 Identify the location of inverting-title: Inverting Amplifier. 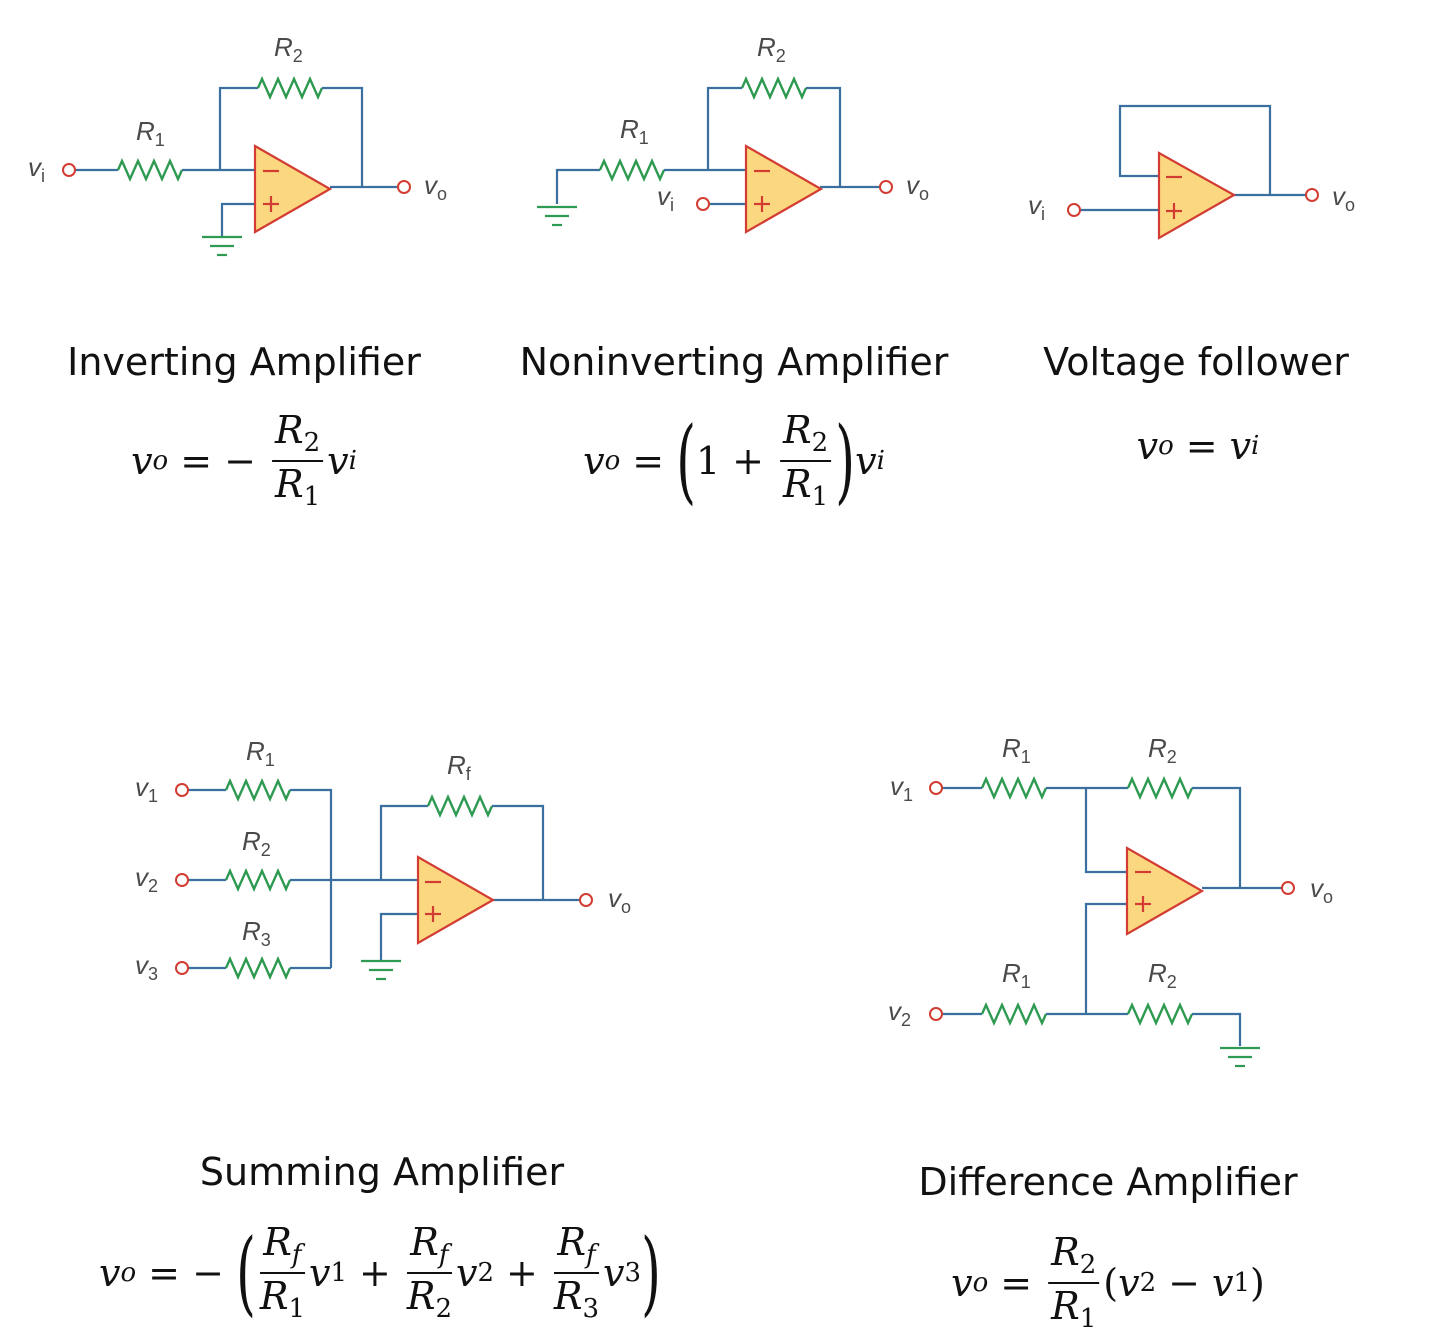
(244, 362).